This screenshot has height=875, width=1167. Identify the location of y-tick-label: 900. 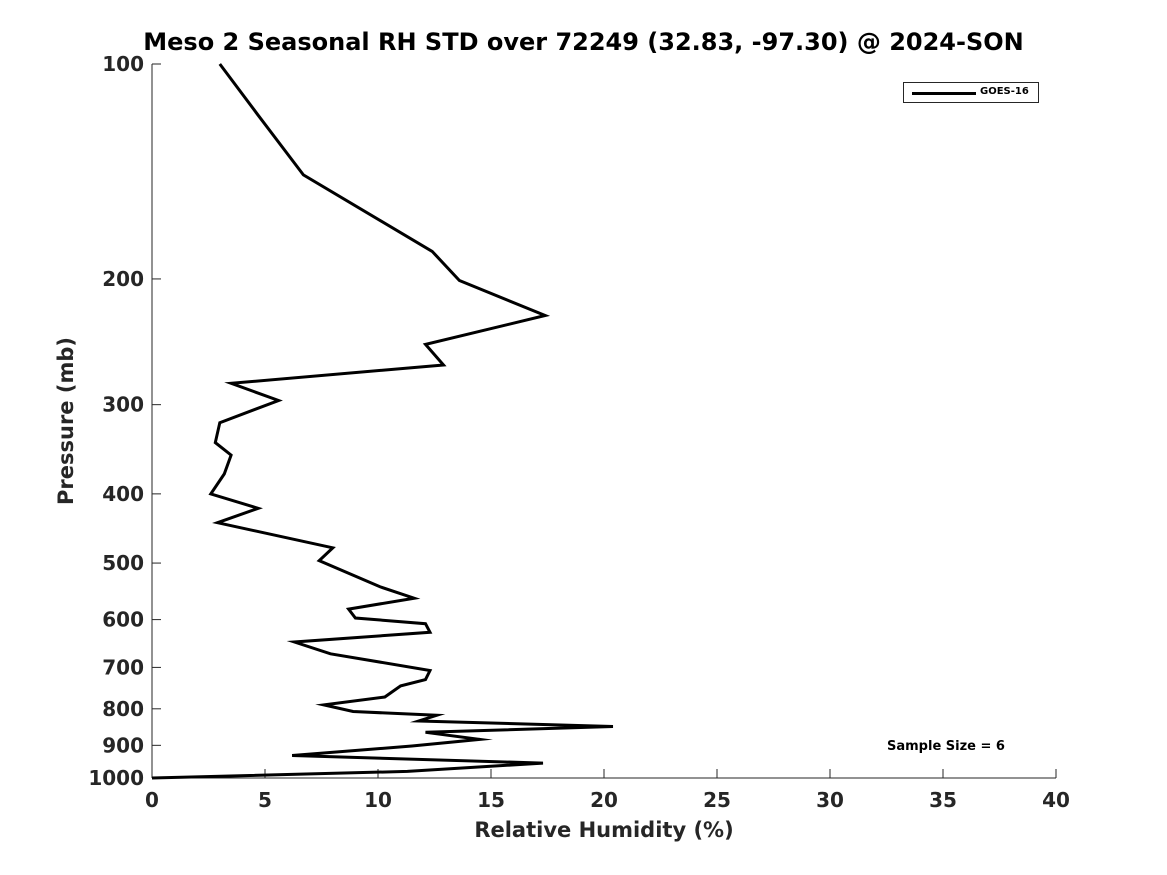
(123, 745).